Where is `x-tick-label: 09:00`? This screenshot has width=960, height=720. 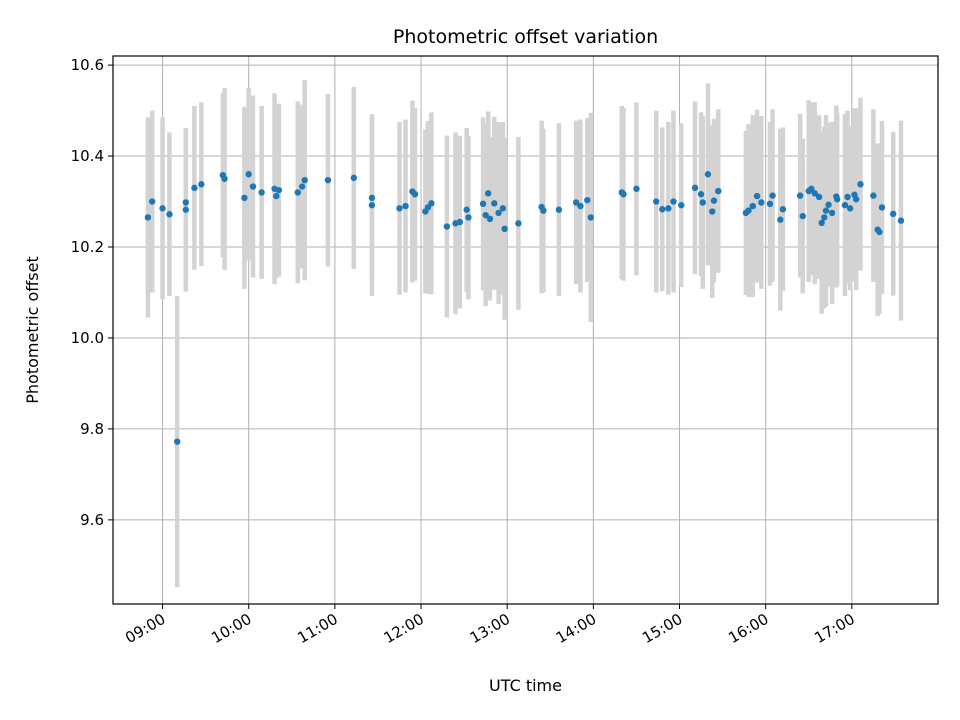 x-tick-label: 09:00 is located at coordinates (145, 628).